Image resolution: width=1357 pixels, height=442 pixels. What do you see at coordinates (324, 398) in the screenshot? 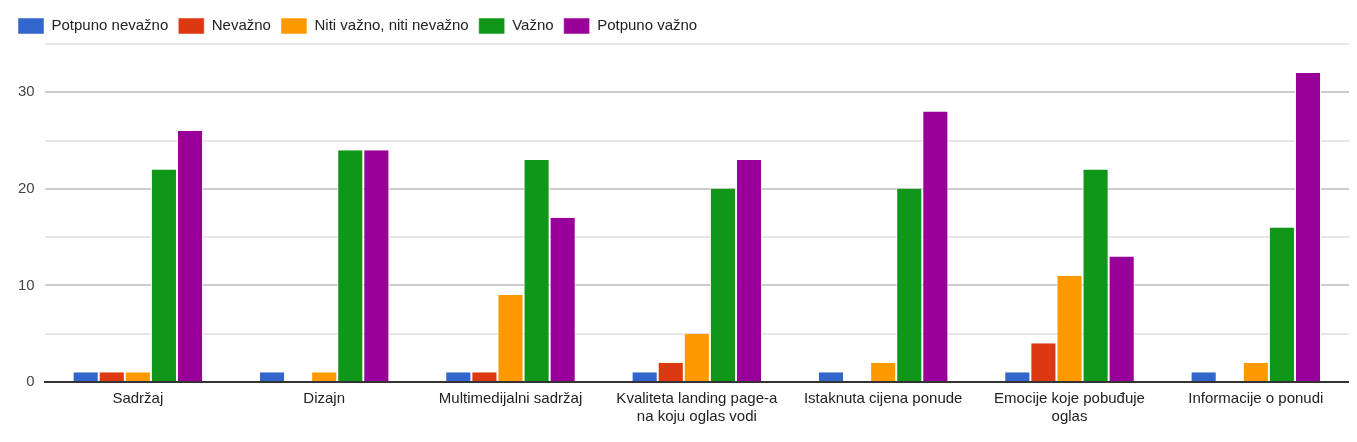
I see `x-tick-label: Dizajn` at bounding box center [324, 398].